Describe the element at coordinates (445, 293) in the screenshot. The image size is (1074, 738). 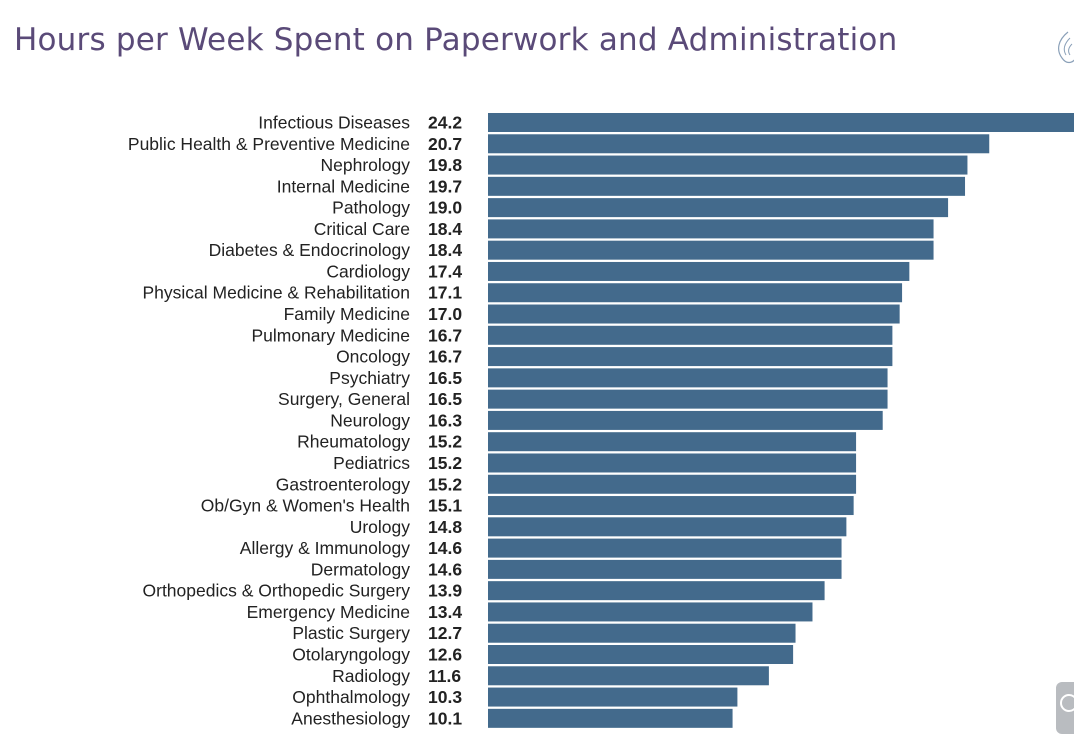
I see `value-label: 17.1` at that location.